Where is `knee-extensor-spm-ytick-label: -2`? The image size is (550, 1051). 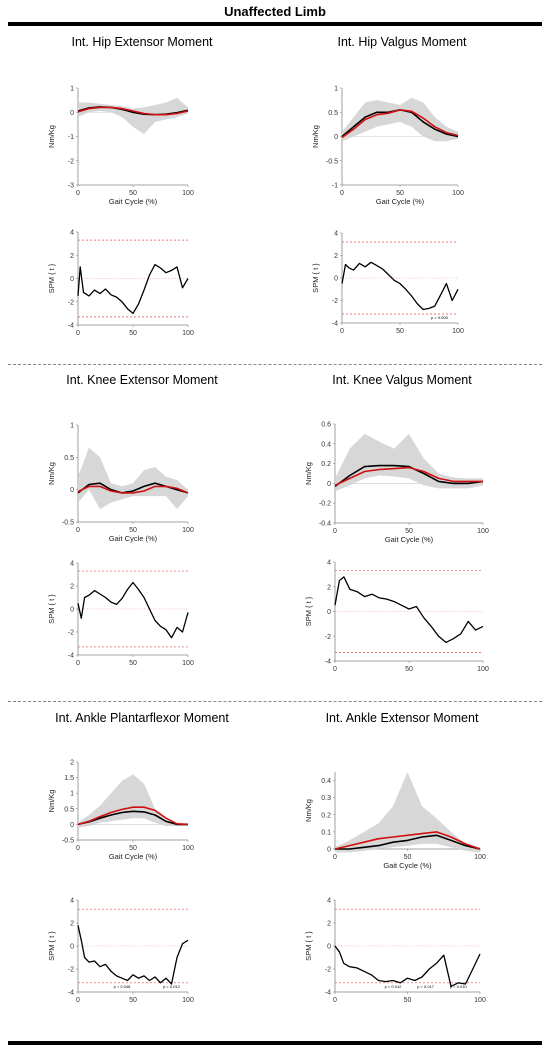 knee-extensor-spm-ytick-label: -2 is located at coordinates (71, 633).